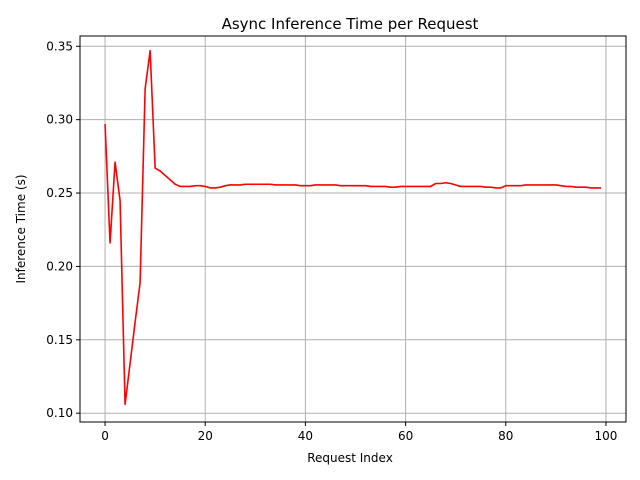  What do you see at coordinates (63, 229) in the screenshot?
I see `y-axis: 0.10 0.15 0.20 0.25 0.30 0.35` at bounding box center [63, 229].